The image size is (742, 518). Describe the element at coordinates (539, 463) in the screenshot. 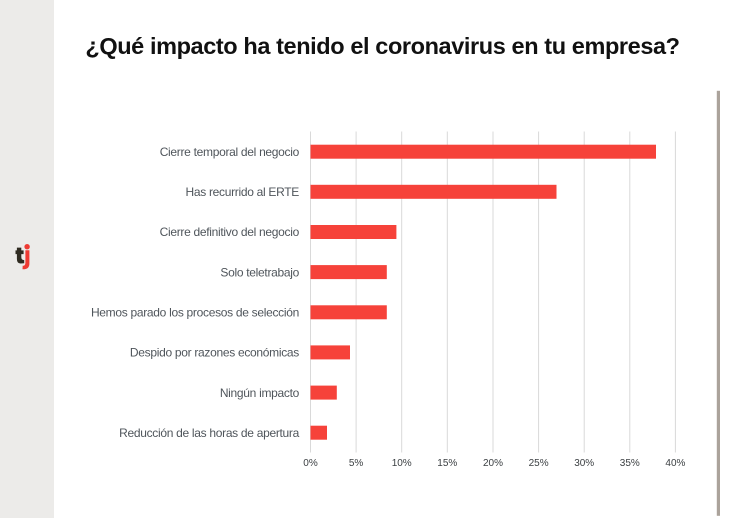

I see `svg-text: 25%` at that location.